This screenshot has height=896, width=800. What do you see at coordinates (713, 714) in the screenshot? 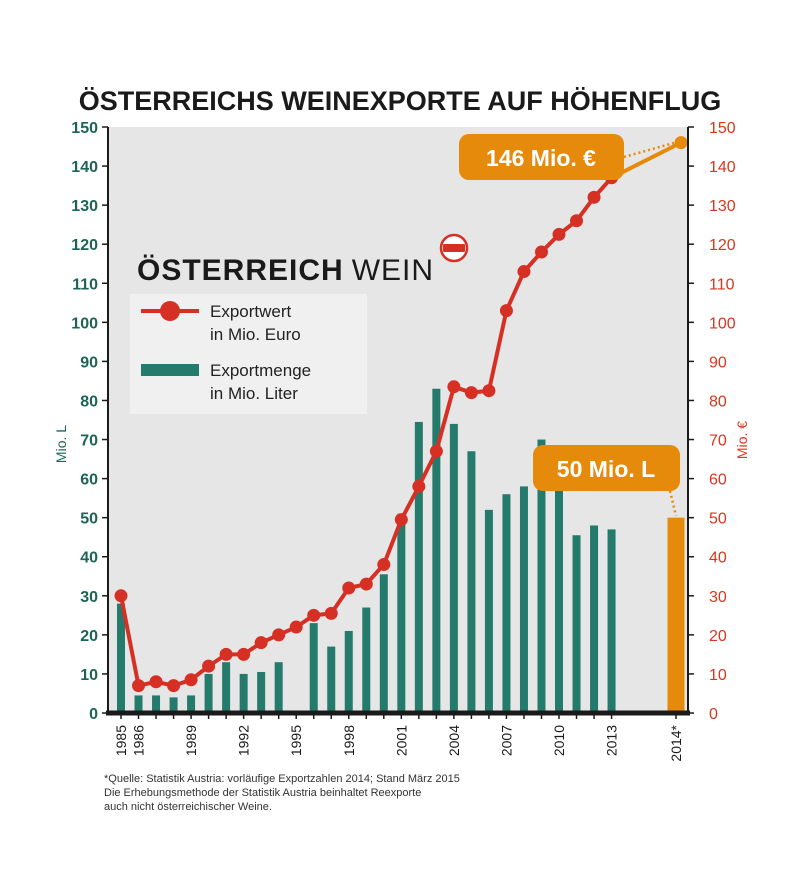
I see `tick-label: 0` at bounding box center [713, 714].